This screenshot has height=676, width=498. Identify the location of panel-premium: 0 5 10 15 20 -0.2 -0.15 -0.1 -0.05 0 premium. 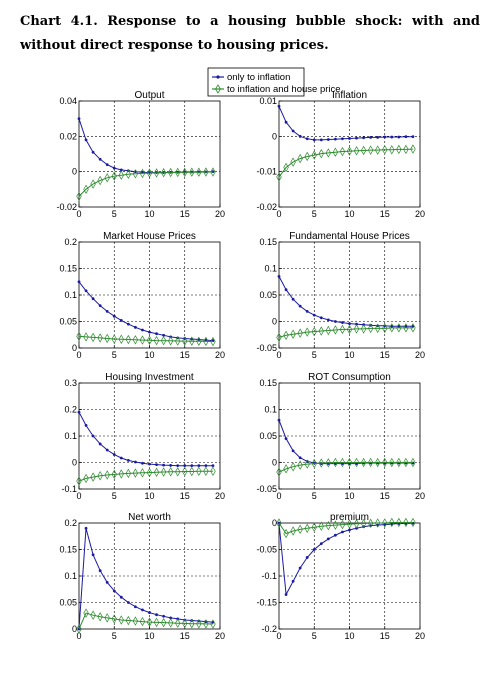
(340, 576).